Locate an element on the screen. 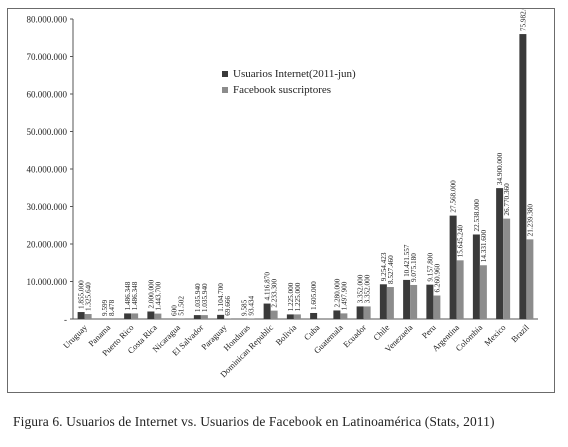 The height and width of the screenshot is (447, 568). x-tick-label: Peru is located at coordinates (429, 331).